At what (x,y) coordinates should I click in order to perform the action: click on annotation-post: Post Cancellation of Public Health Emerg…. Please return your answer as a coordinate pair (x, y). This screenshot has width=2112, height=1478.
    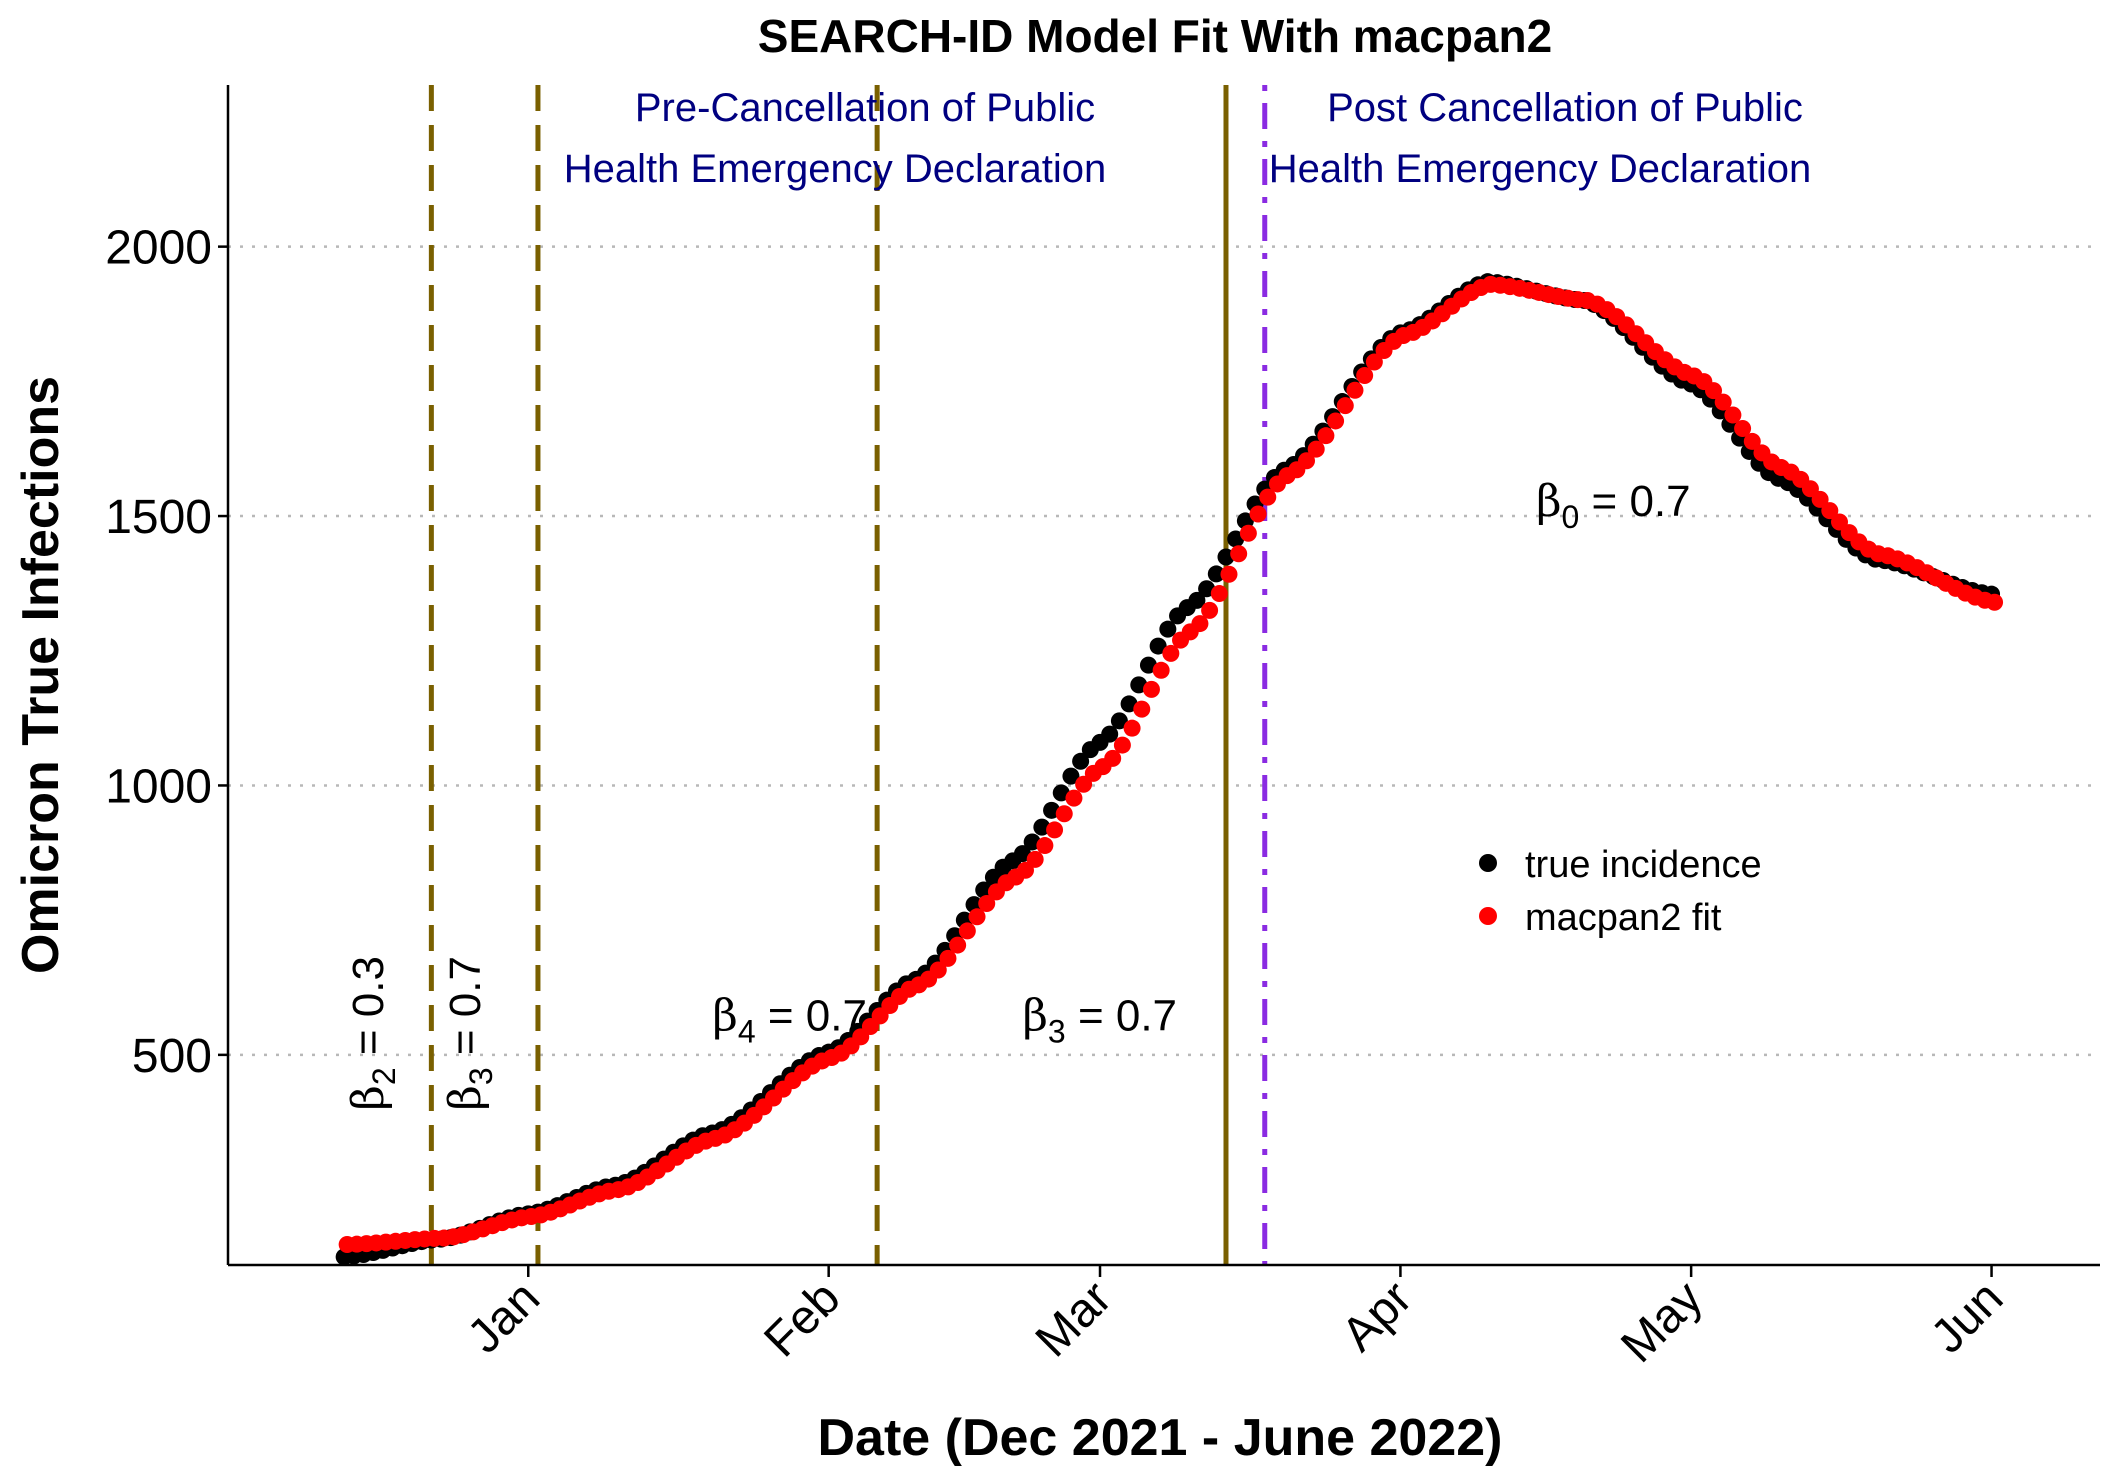
    Looking at the image, I should click on (1540, 138).